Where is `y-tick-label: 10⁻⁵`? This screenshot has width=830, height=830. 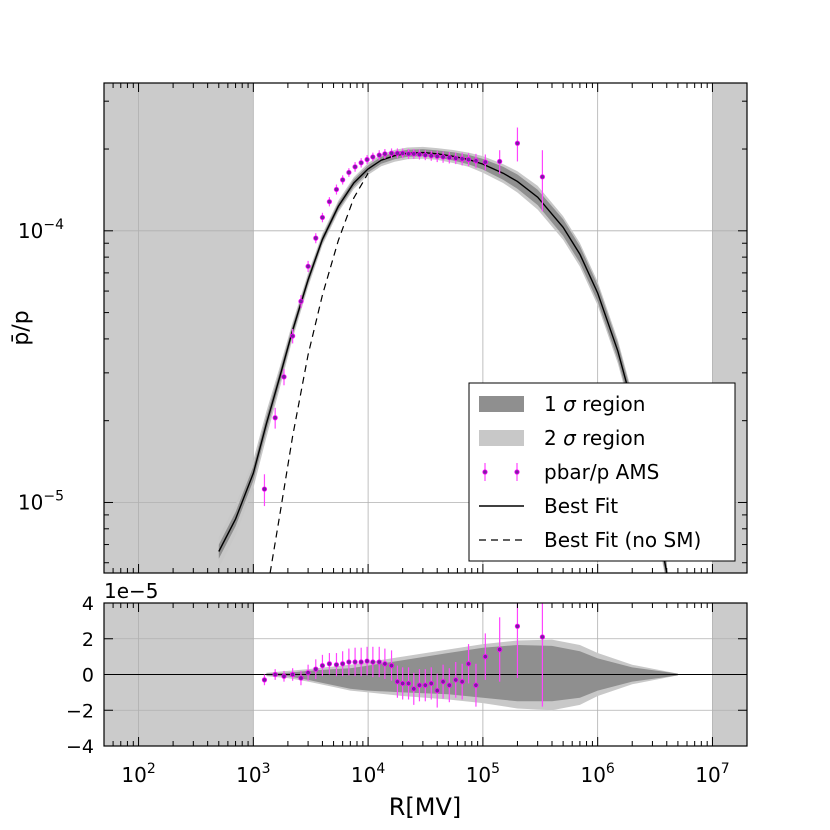
y-tick-label: 10⁻⁵ is located at coordinates (41, 501).